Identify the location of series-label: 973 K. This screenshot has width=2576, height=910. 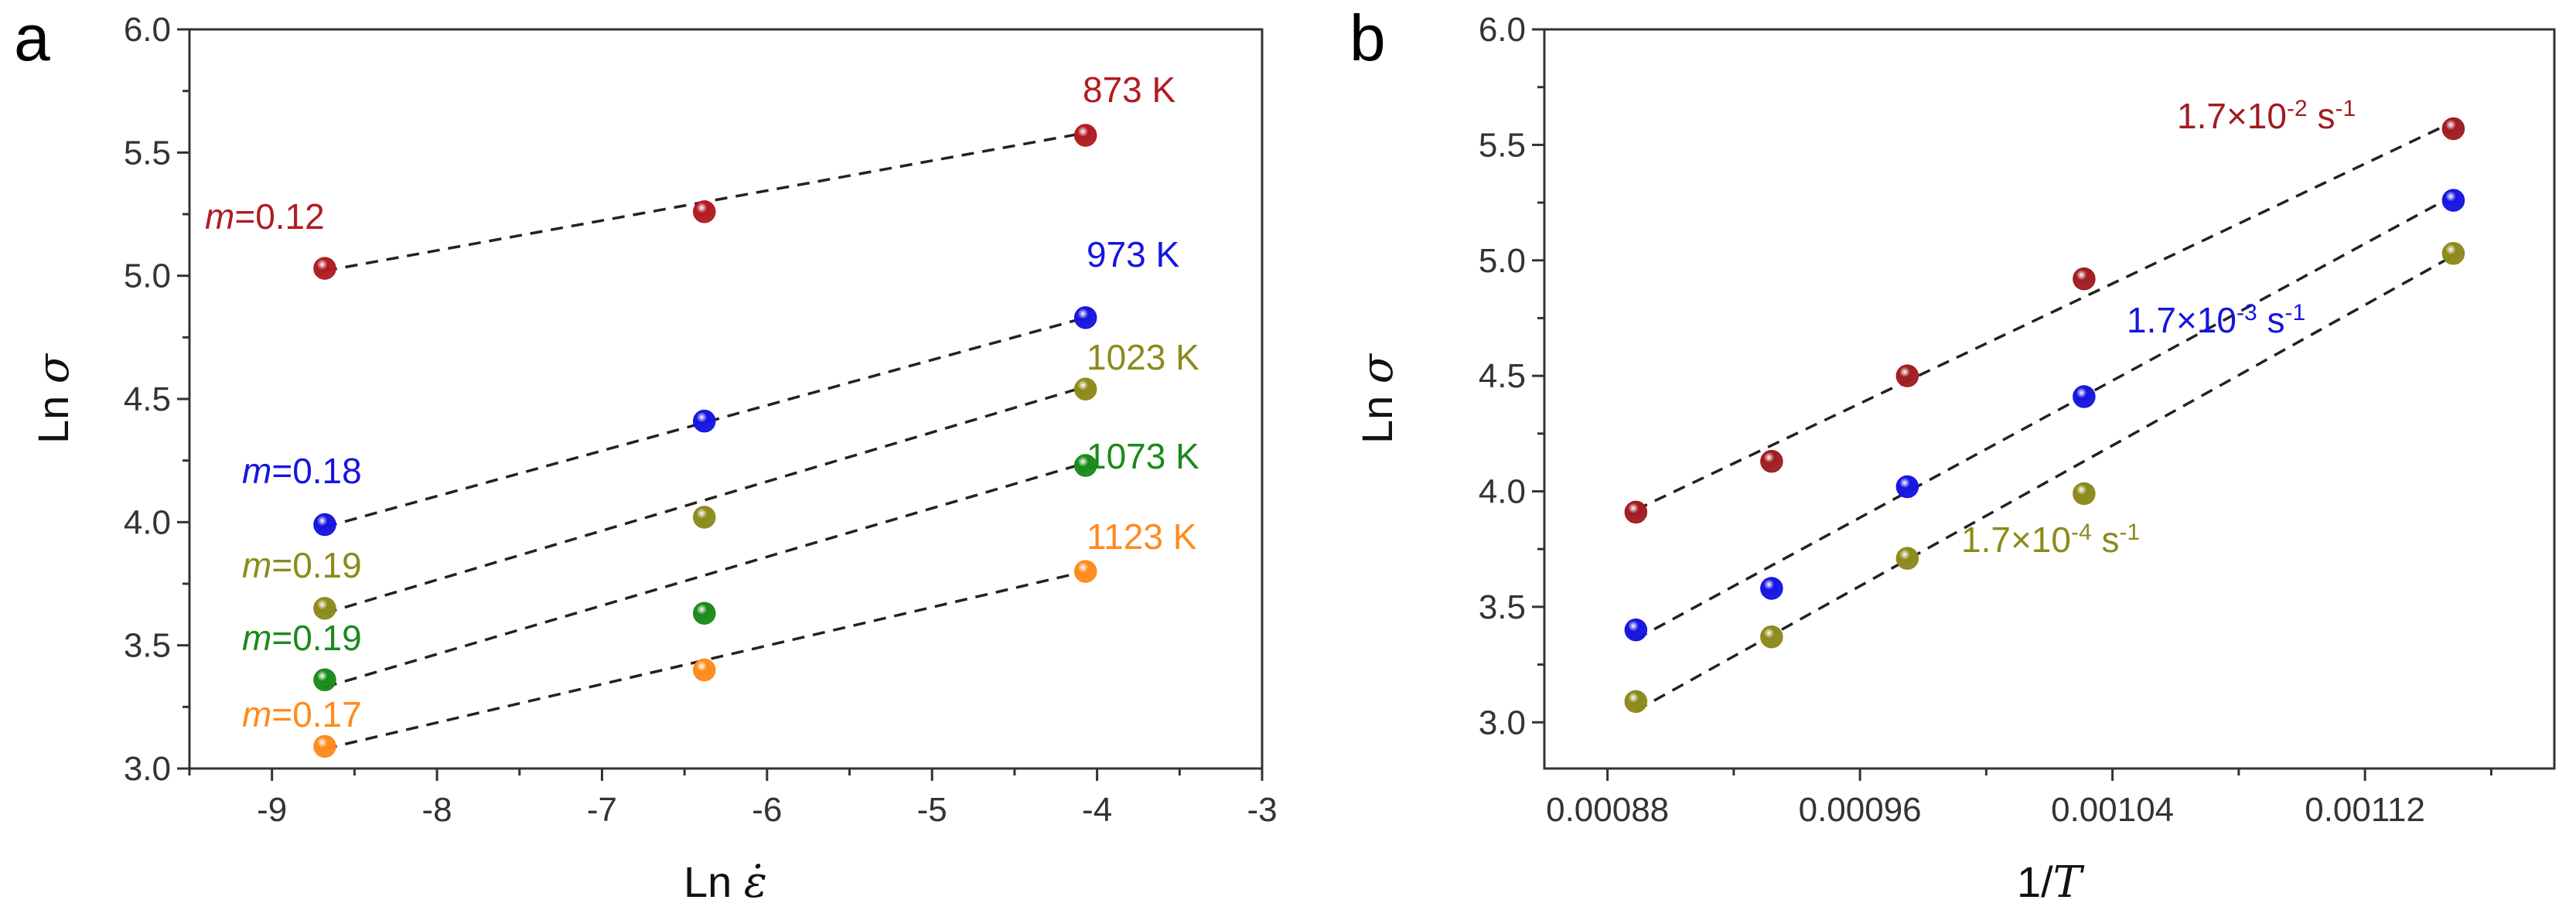
(1134, 254).